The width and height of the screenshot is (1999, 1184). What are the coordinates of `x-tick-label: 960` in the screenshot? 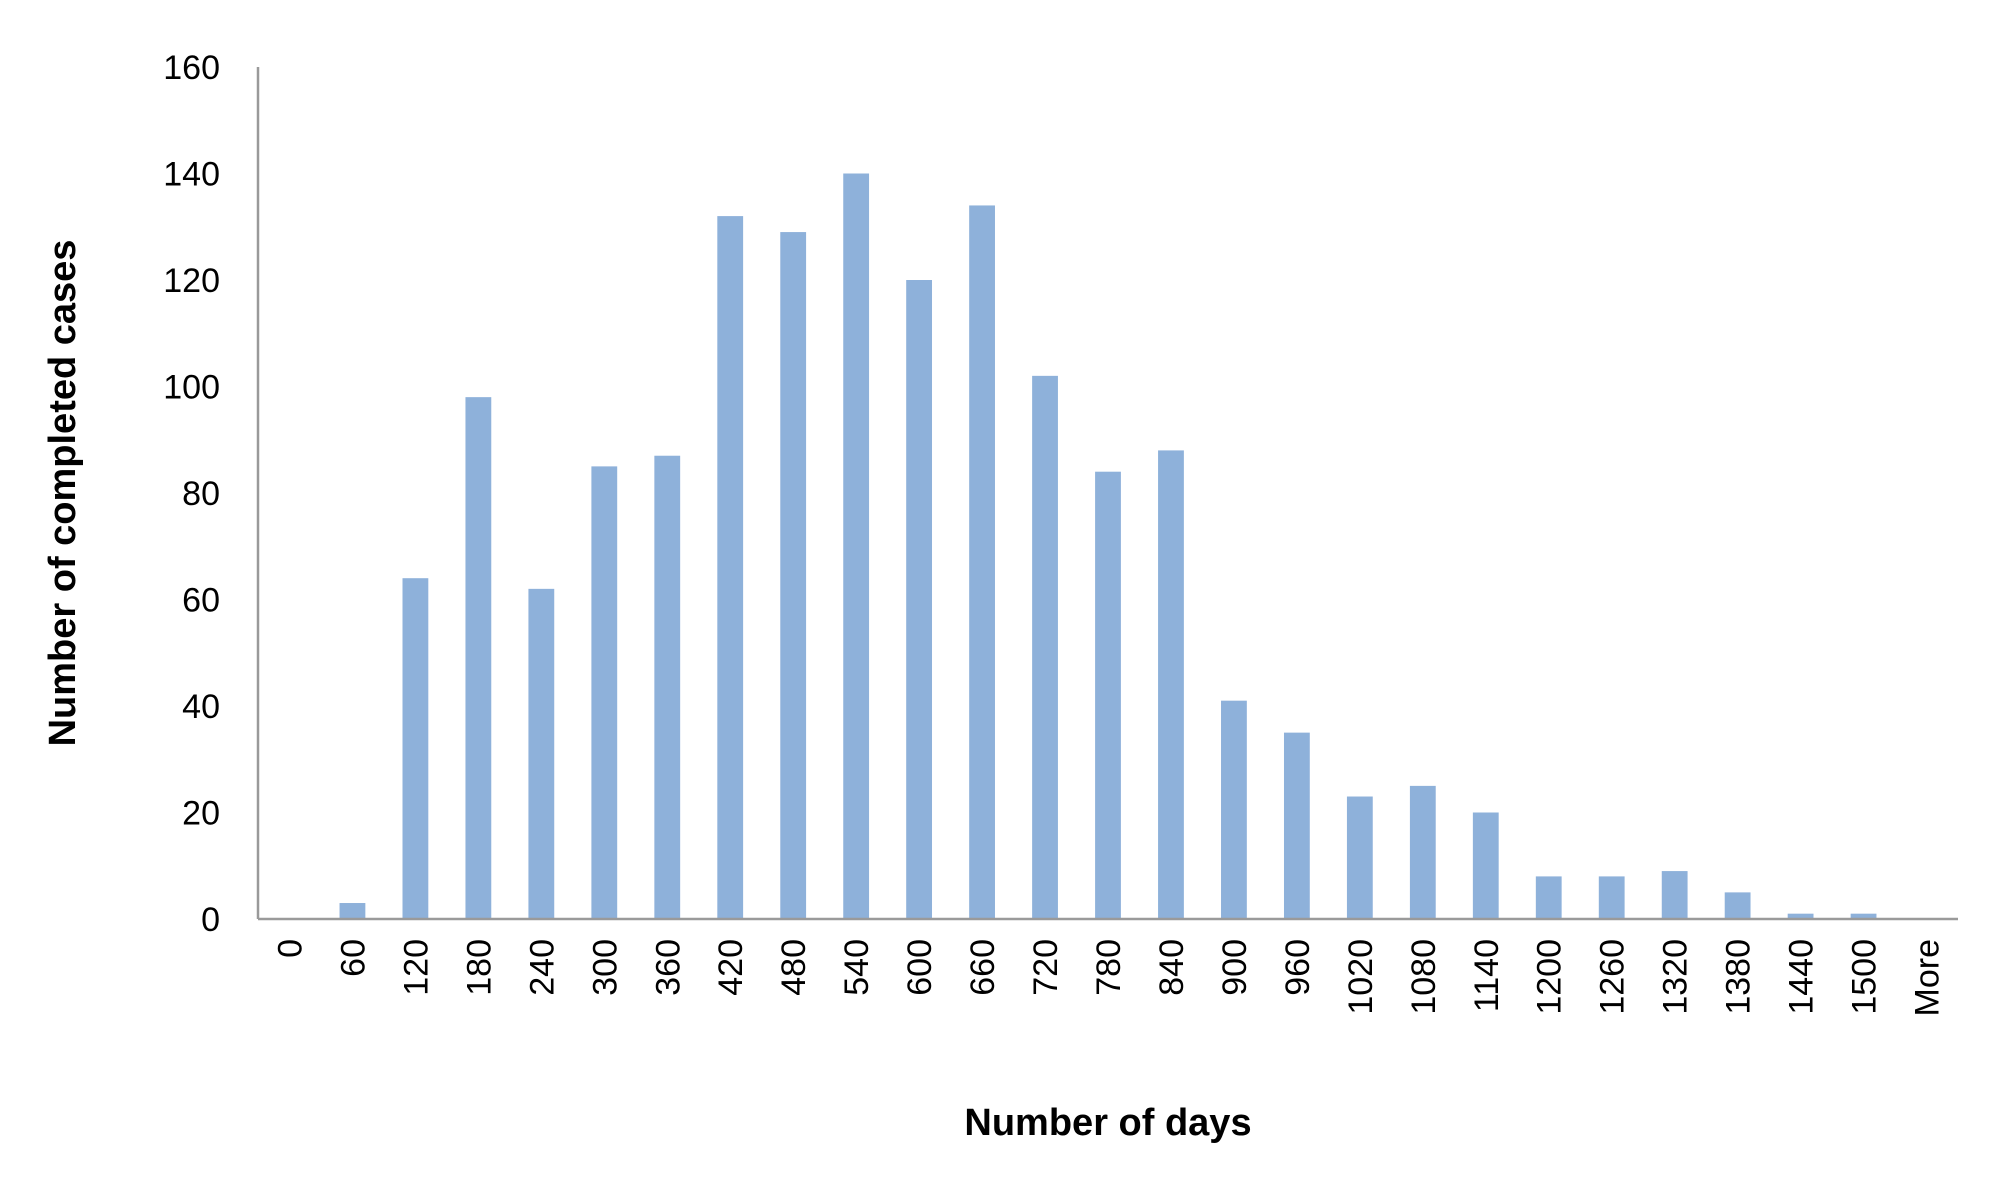 It's located at (1298, 967).